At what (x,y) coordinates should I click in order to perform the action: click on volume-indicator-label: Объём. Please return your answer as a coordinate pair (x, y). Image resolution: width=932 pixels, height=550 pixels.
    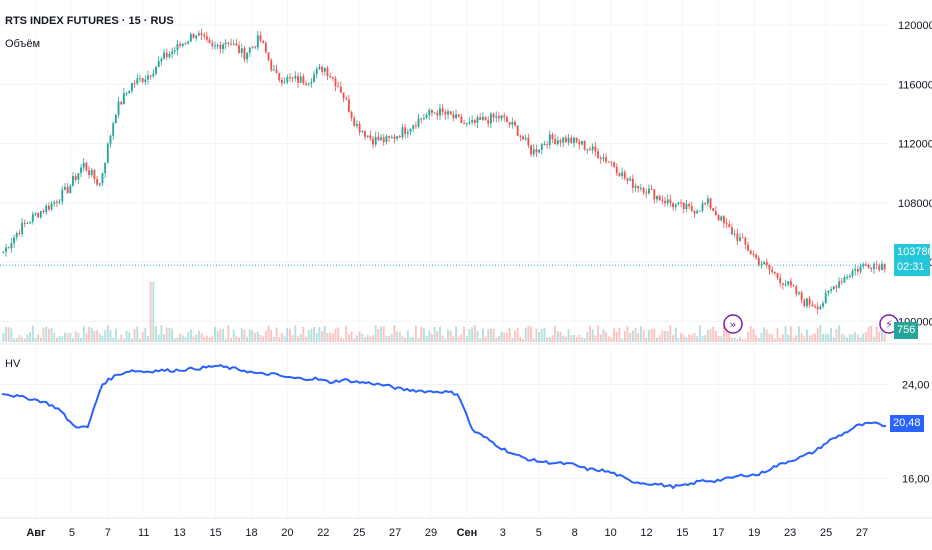
    Looking at the image, I should click on (23, 44).